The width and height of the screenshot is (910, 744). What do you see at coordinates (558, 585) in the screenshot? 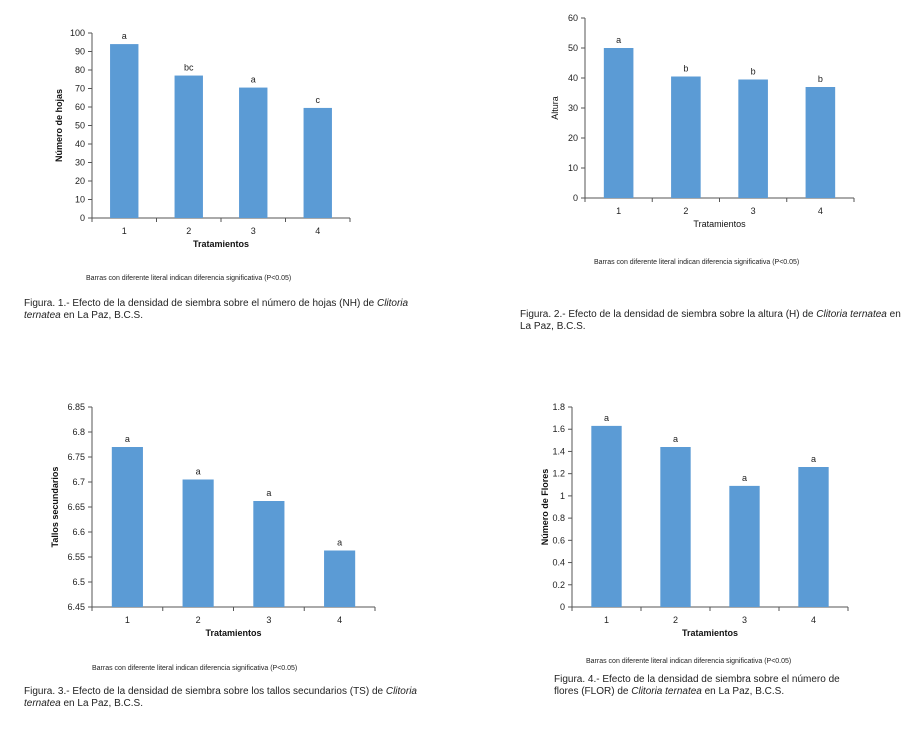
I see `y-tick-label: 0.2` at bounding box center [558, 585].